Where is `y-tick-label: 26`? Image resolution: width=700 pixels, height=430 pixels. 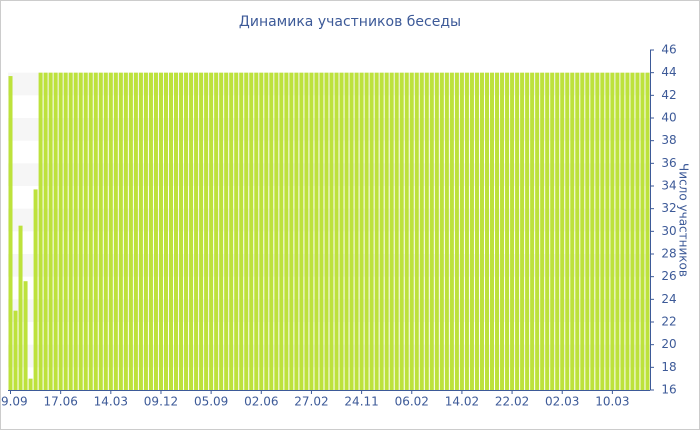 y-tick-label: 26 is located at coordinates (668, 276).